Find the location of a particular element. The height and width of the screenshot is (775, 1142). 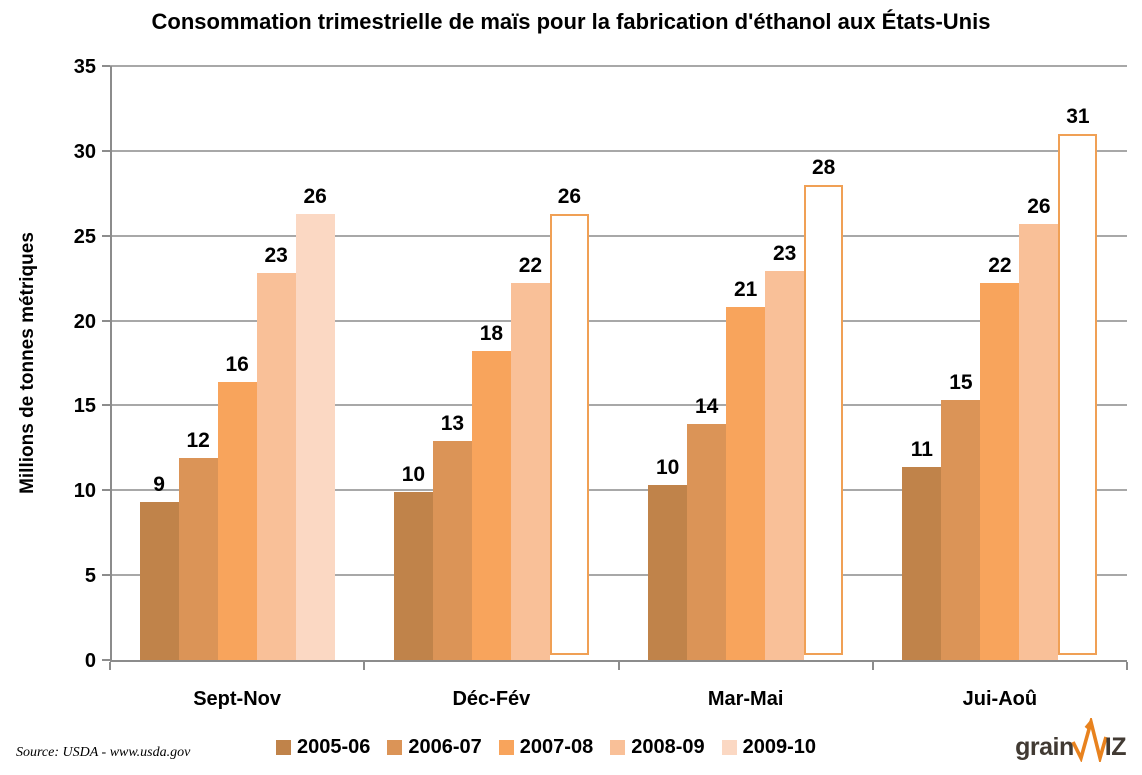

bar-2005-06-Déc-Fév is located at coordinates (413, 575).